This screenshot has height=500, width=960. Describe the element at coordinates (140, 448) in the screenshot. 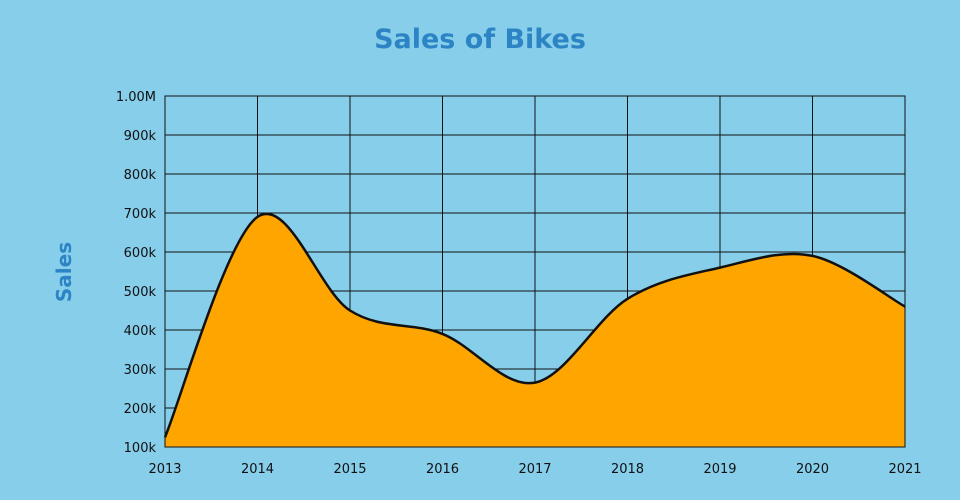

I see `y-tick-label: 100k` at that location.